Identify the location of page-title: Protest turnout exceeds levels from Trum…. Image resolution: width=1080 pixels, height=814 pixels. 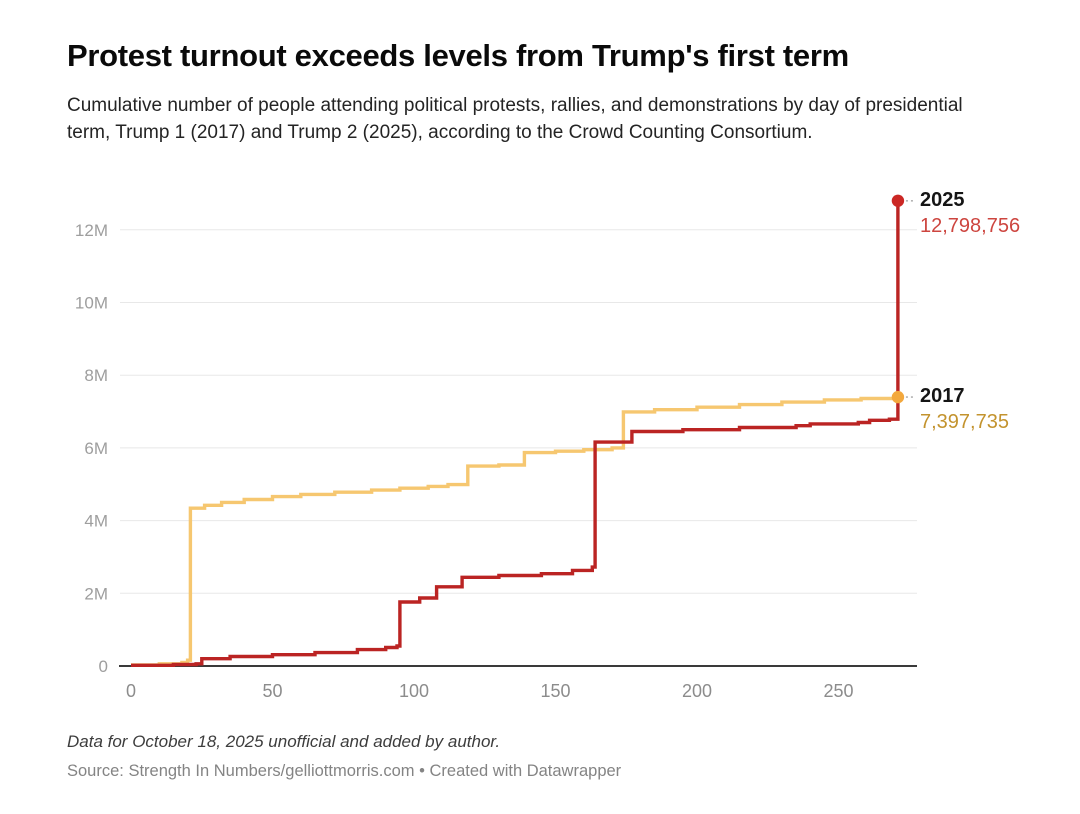
(458, 55).